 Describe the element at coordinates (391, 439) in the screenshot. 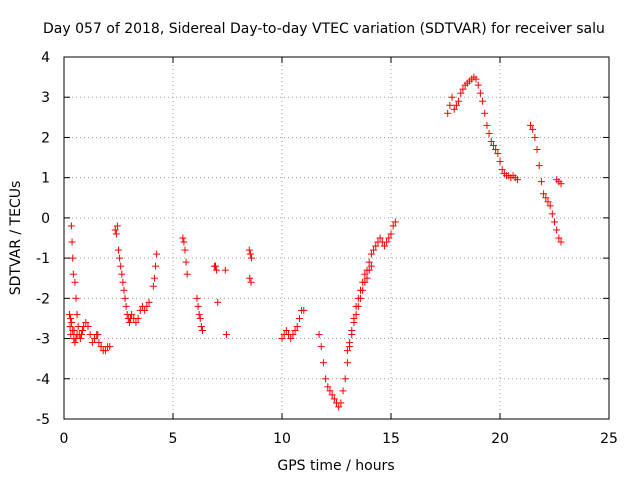

I see `x-tick-label: 15` at that location.